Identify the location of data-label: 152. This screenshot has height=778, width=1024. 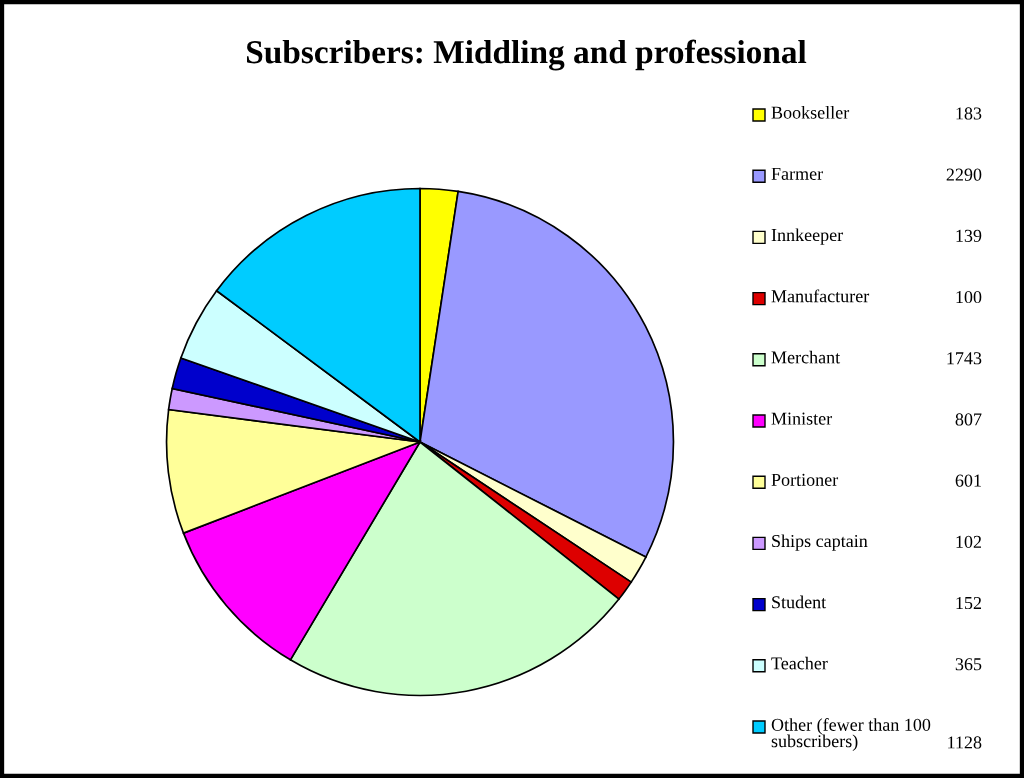
(968, 603).